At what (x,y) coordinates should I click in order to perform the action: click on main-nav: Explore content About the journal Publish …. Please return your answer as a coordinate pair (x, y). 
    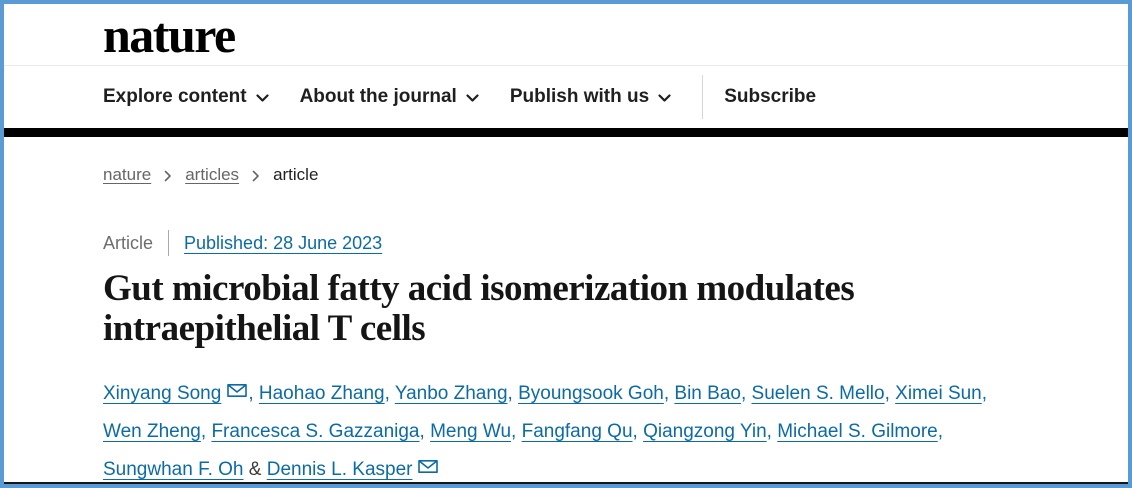
    Looking at the image, I should click on (566, 97).